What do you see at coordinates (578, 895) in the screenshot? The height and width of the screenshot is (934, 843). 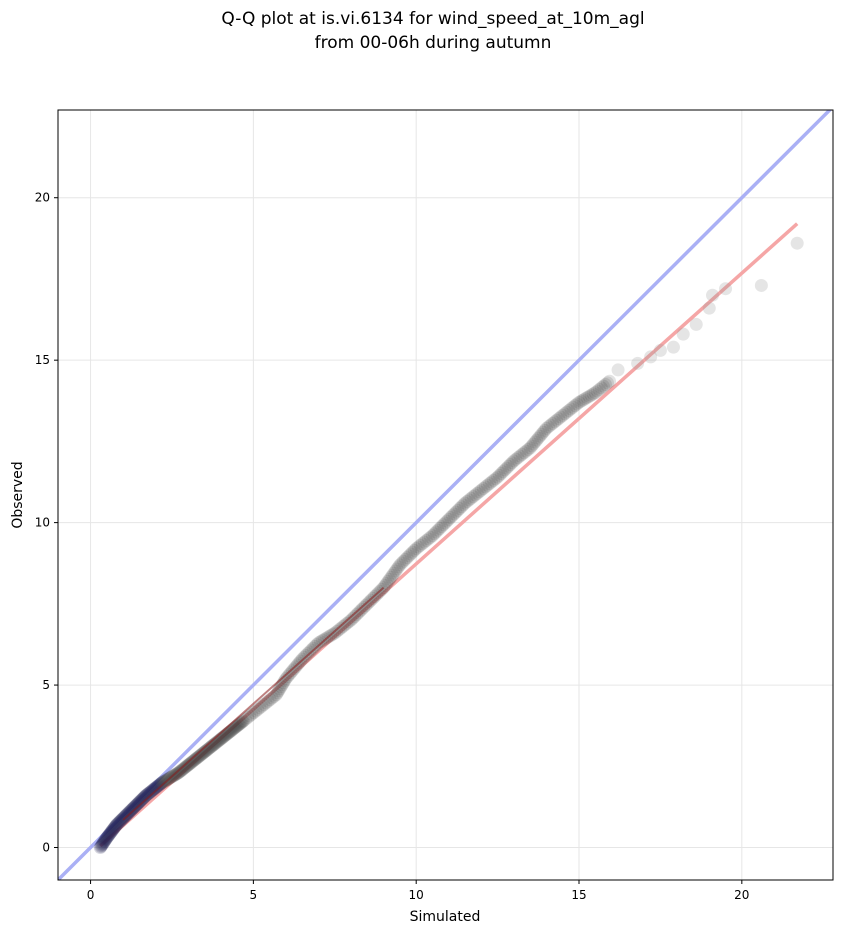 I see `x-tick-label: 15` at bounding box center [578, 895].